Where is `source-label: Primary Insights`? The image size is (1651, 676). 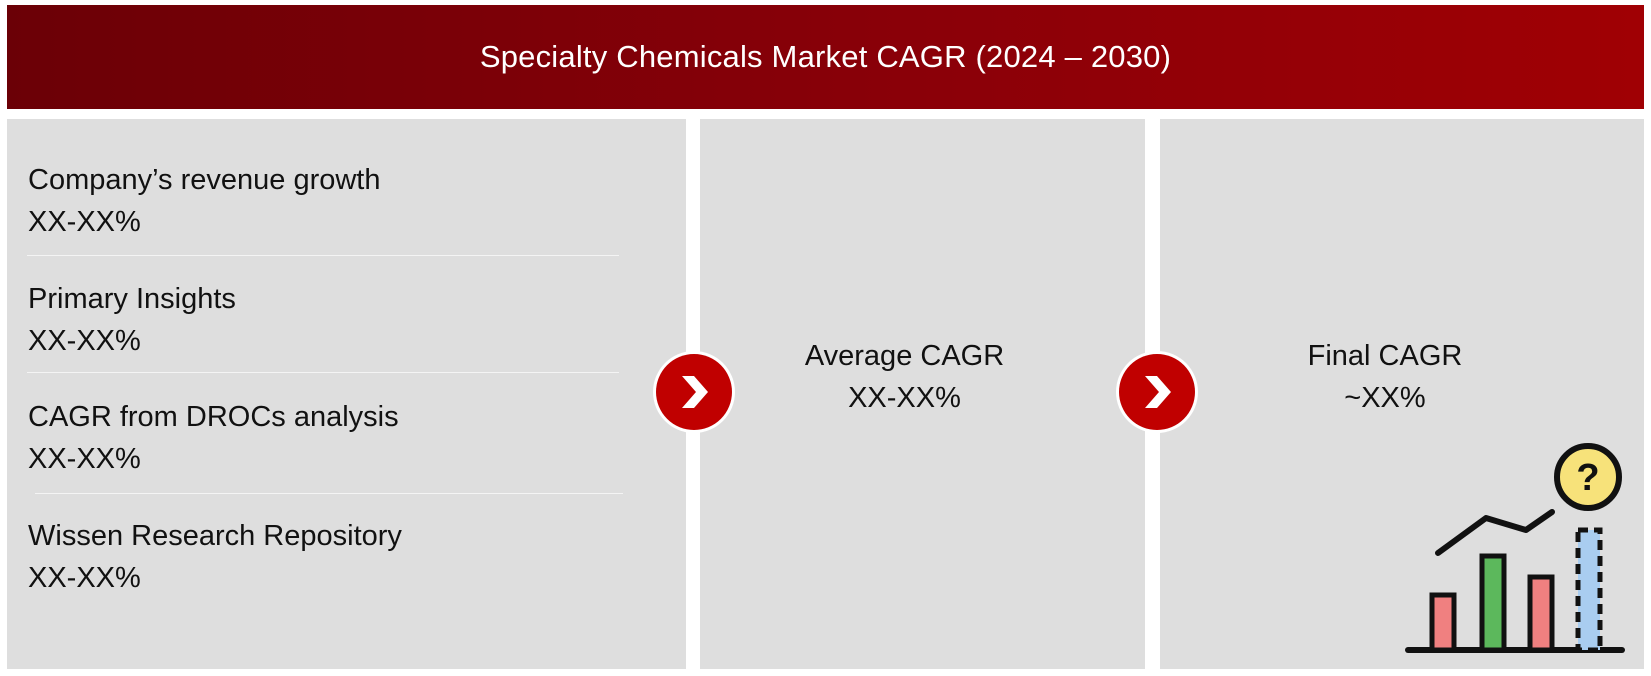
source-label: Primary Insights is located at coordinates (132, 299).